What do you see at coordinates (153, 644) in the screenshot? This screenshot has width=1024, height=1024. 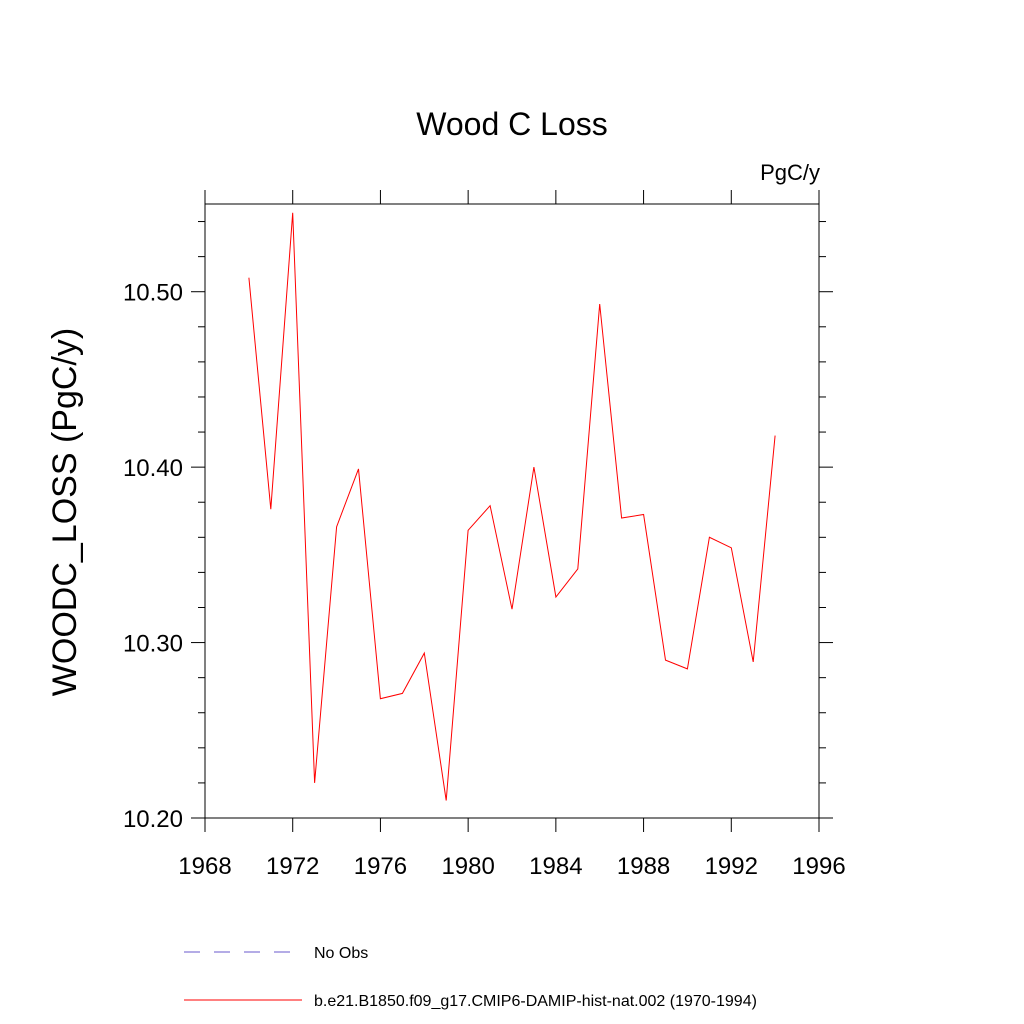 I see `y-tick-label: 10.30` at bounding box center [153, 644].